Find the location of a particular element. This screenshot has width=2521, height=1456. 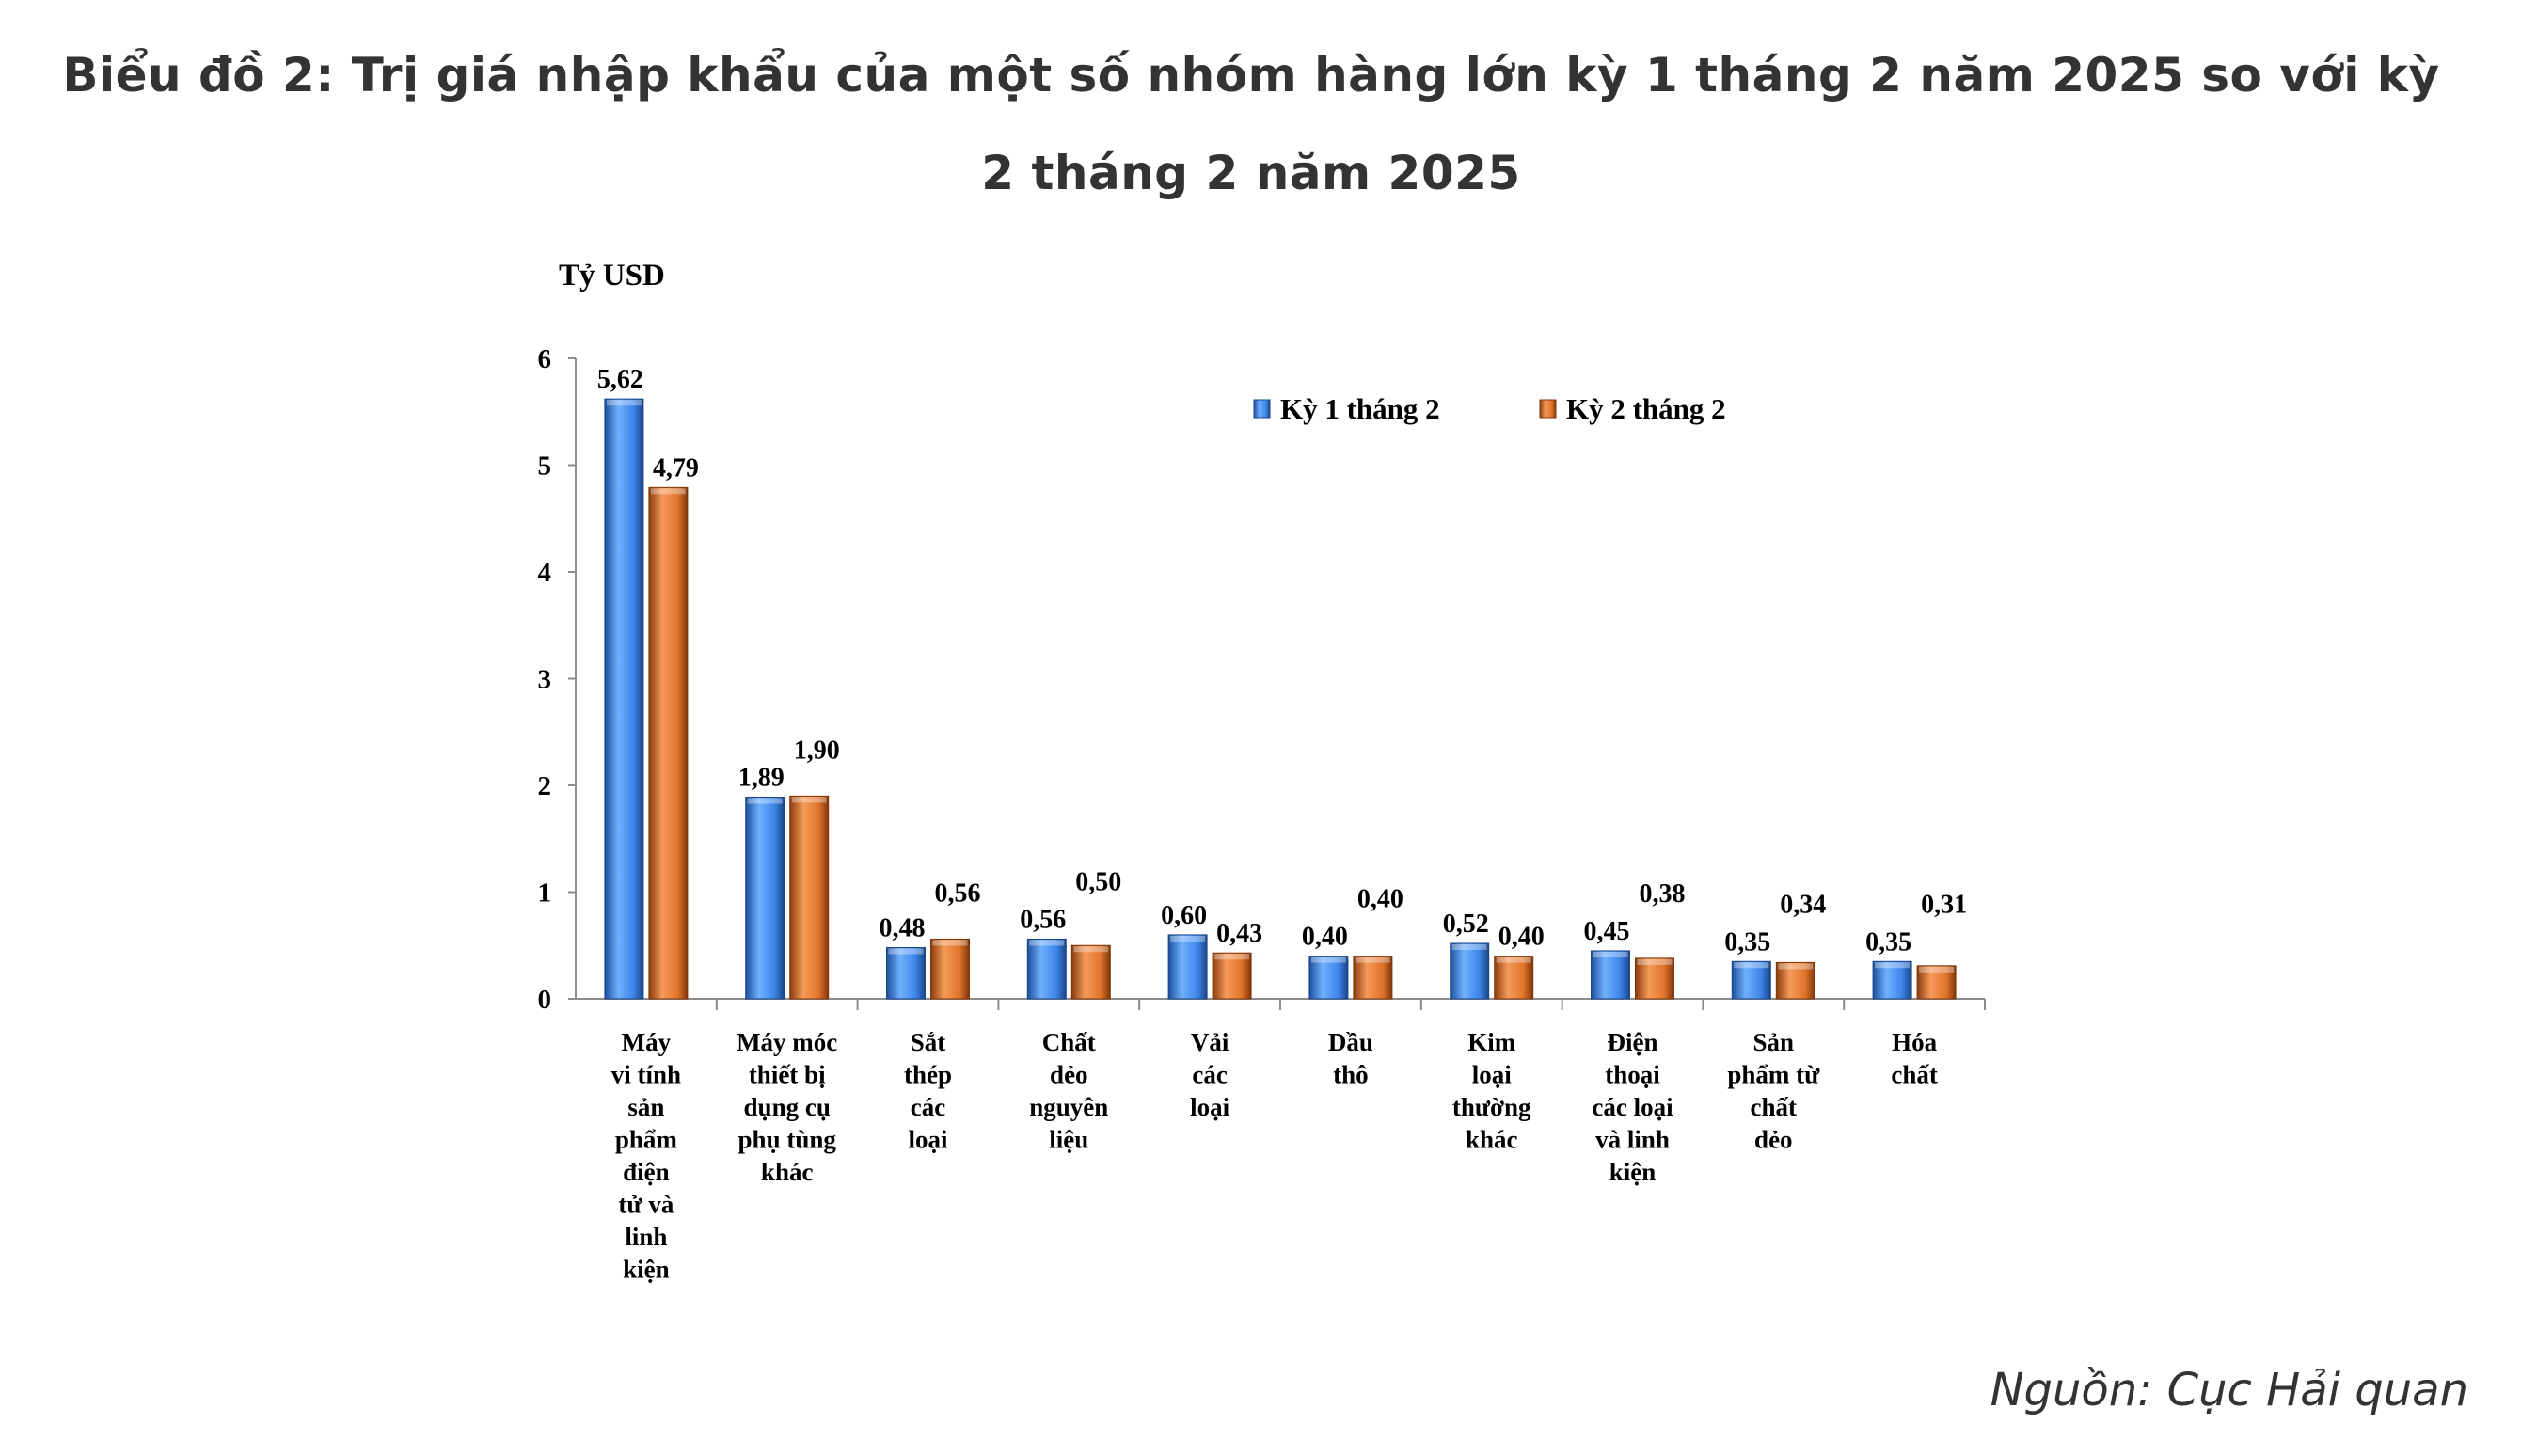

x-category-label-line: sản is located at coordinates (645, 1107).